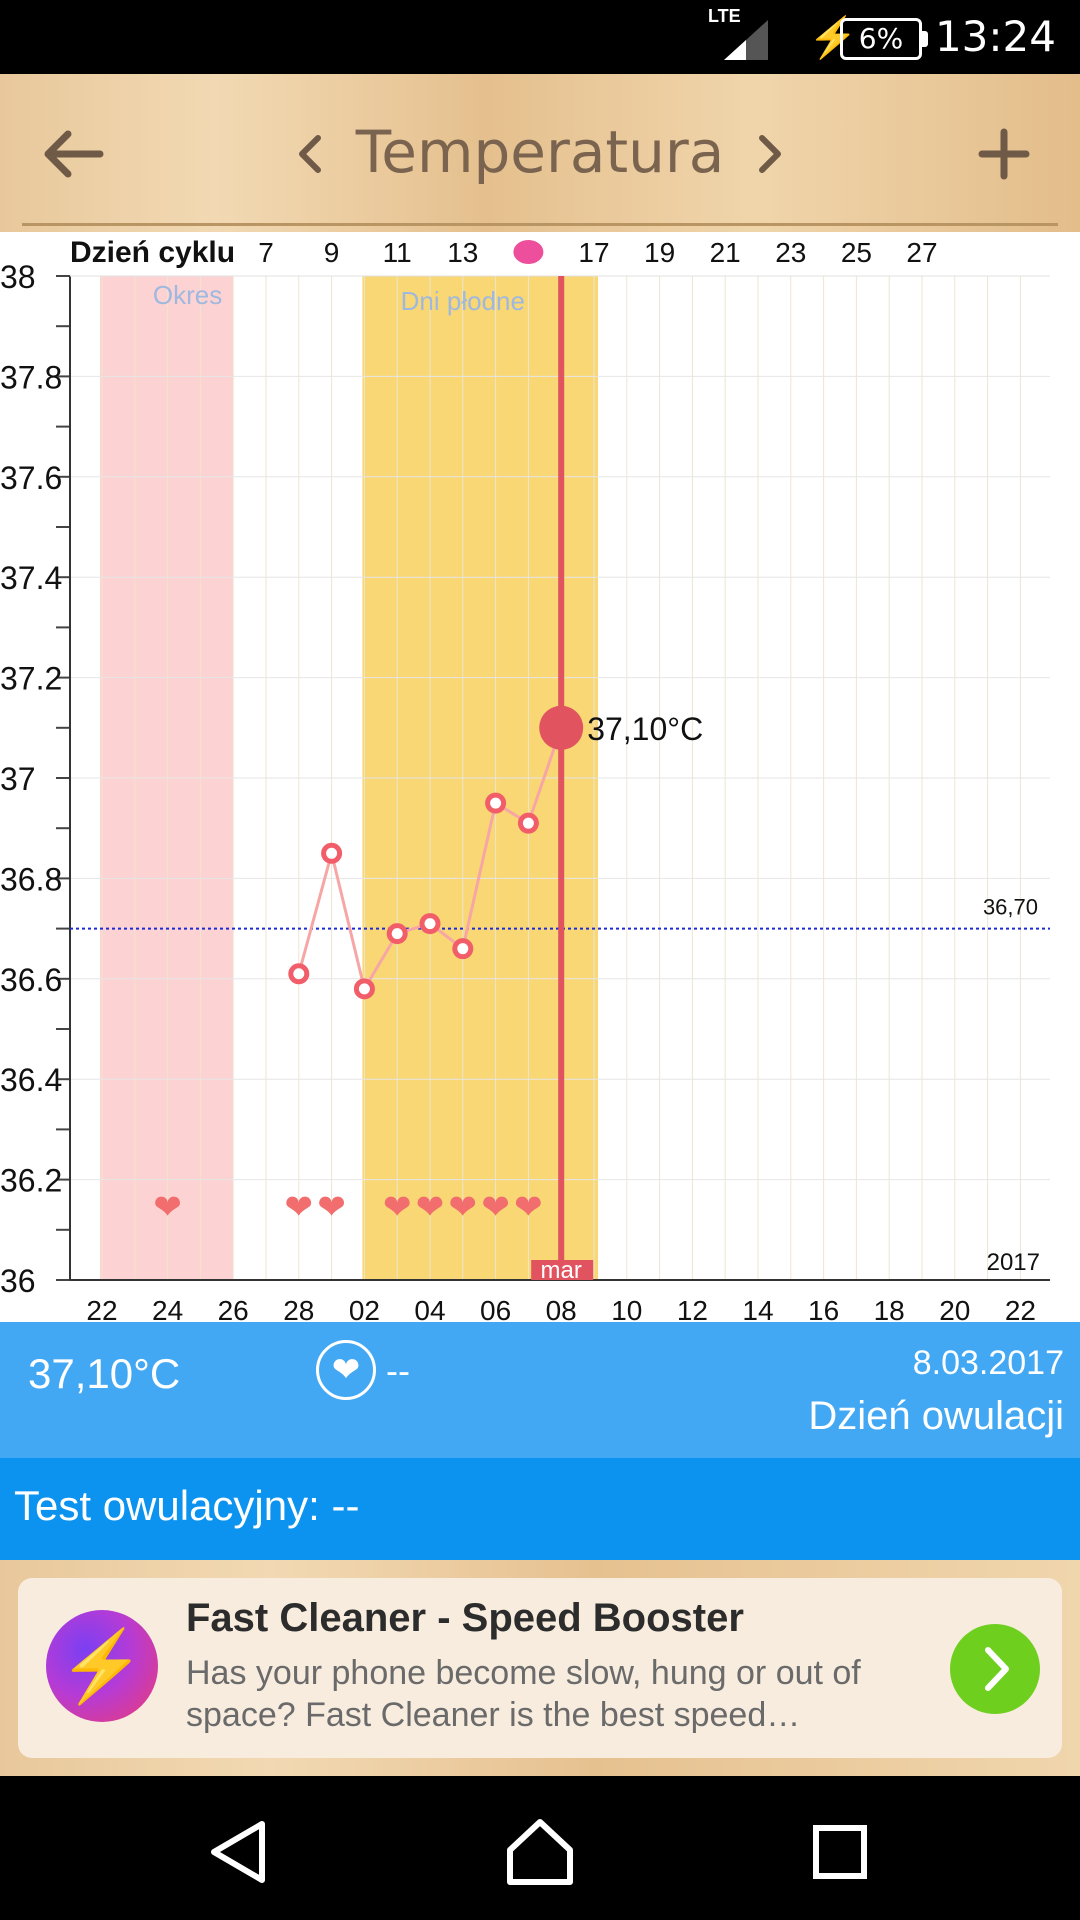 Image resolution: width=1080 pixels, height=1920 pixels. What do you see at coordinates (104, 1373) in the screenshot?
I see `selected-temperature: 37,10°C` at bounding box center [104, 1373].